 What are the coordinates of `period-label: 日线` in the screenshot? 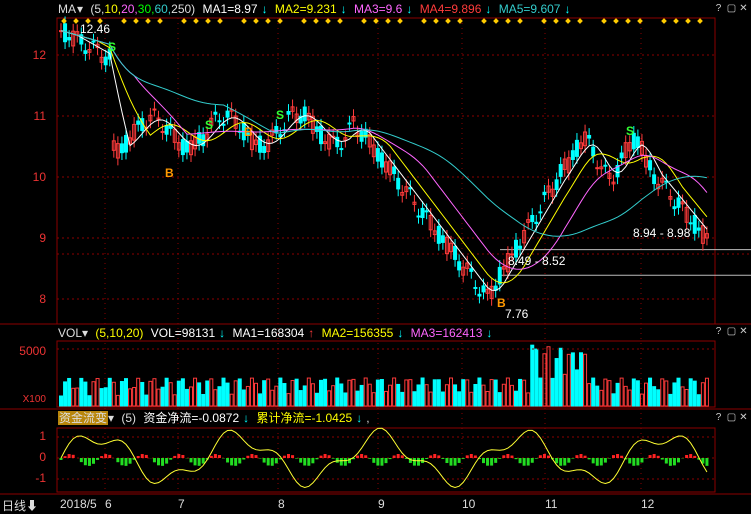 It's located at (14, 506).